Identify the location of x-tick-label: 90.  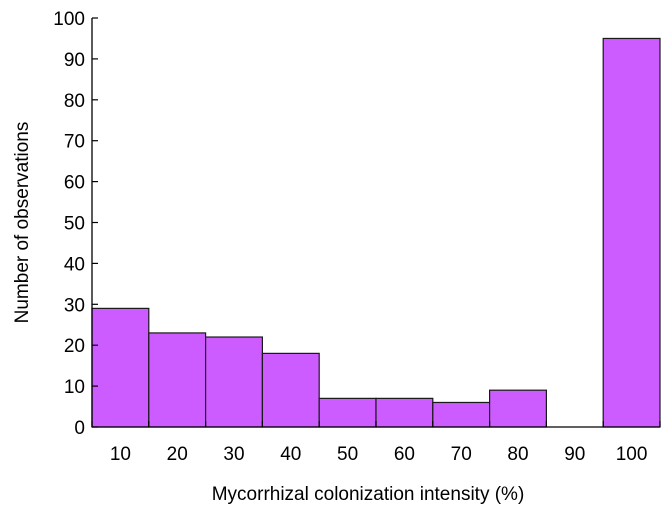
(574, 454).